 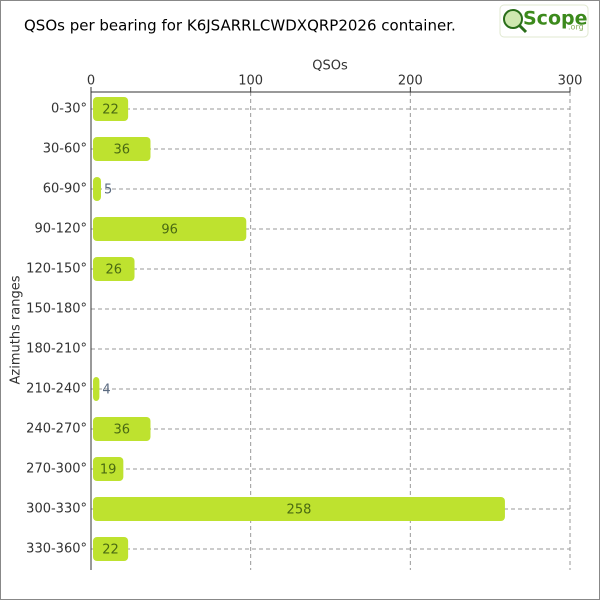 I want to click on logo-text: Scope, so click(x=555, y=19).